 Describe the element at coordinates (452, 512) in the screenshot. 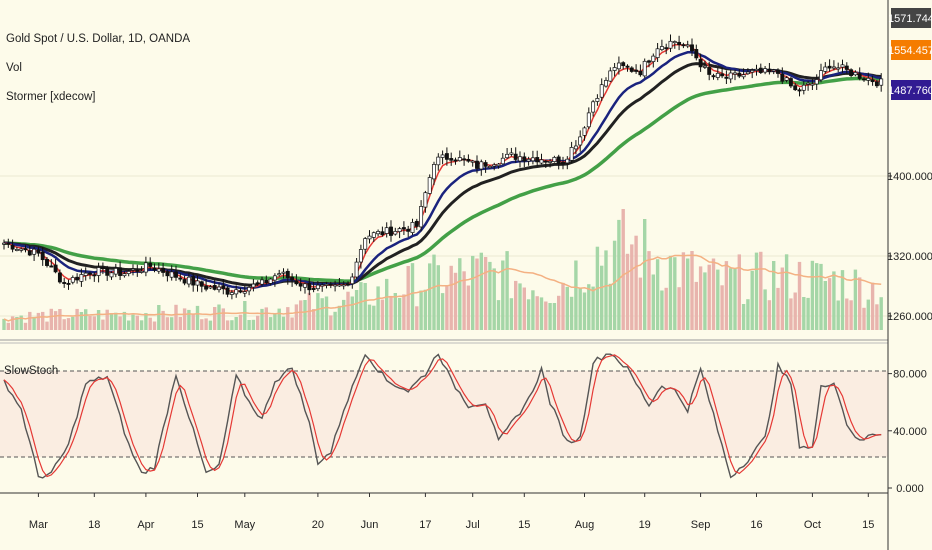

I see `time-axis-ticks: Mar 18 Apr 15 May 20 Jun 17 Jul 15 Aug 19 Sep 16 Oct 15` at that location.